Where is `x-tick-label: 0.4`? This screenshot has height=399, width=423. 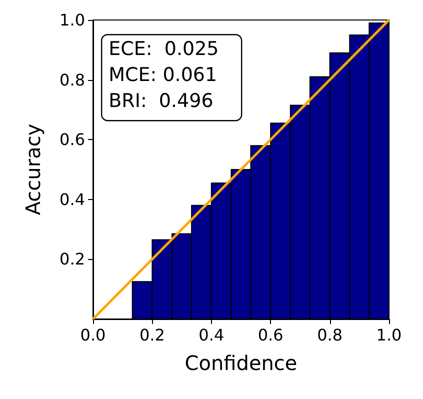 x-tick-label: 0.4 is located at coordinates (211, 335).